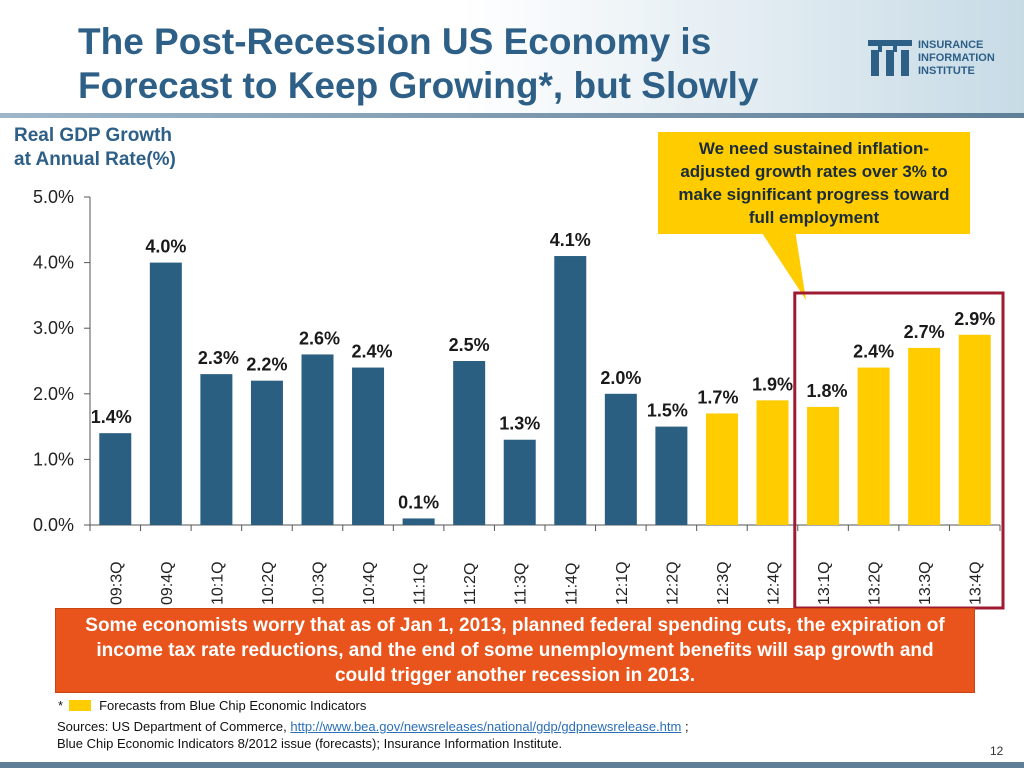  Describe the element at coordinates (369, 583) in the screenshot. I see `x-category-label: 10:4Q` at that location.